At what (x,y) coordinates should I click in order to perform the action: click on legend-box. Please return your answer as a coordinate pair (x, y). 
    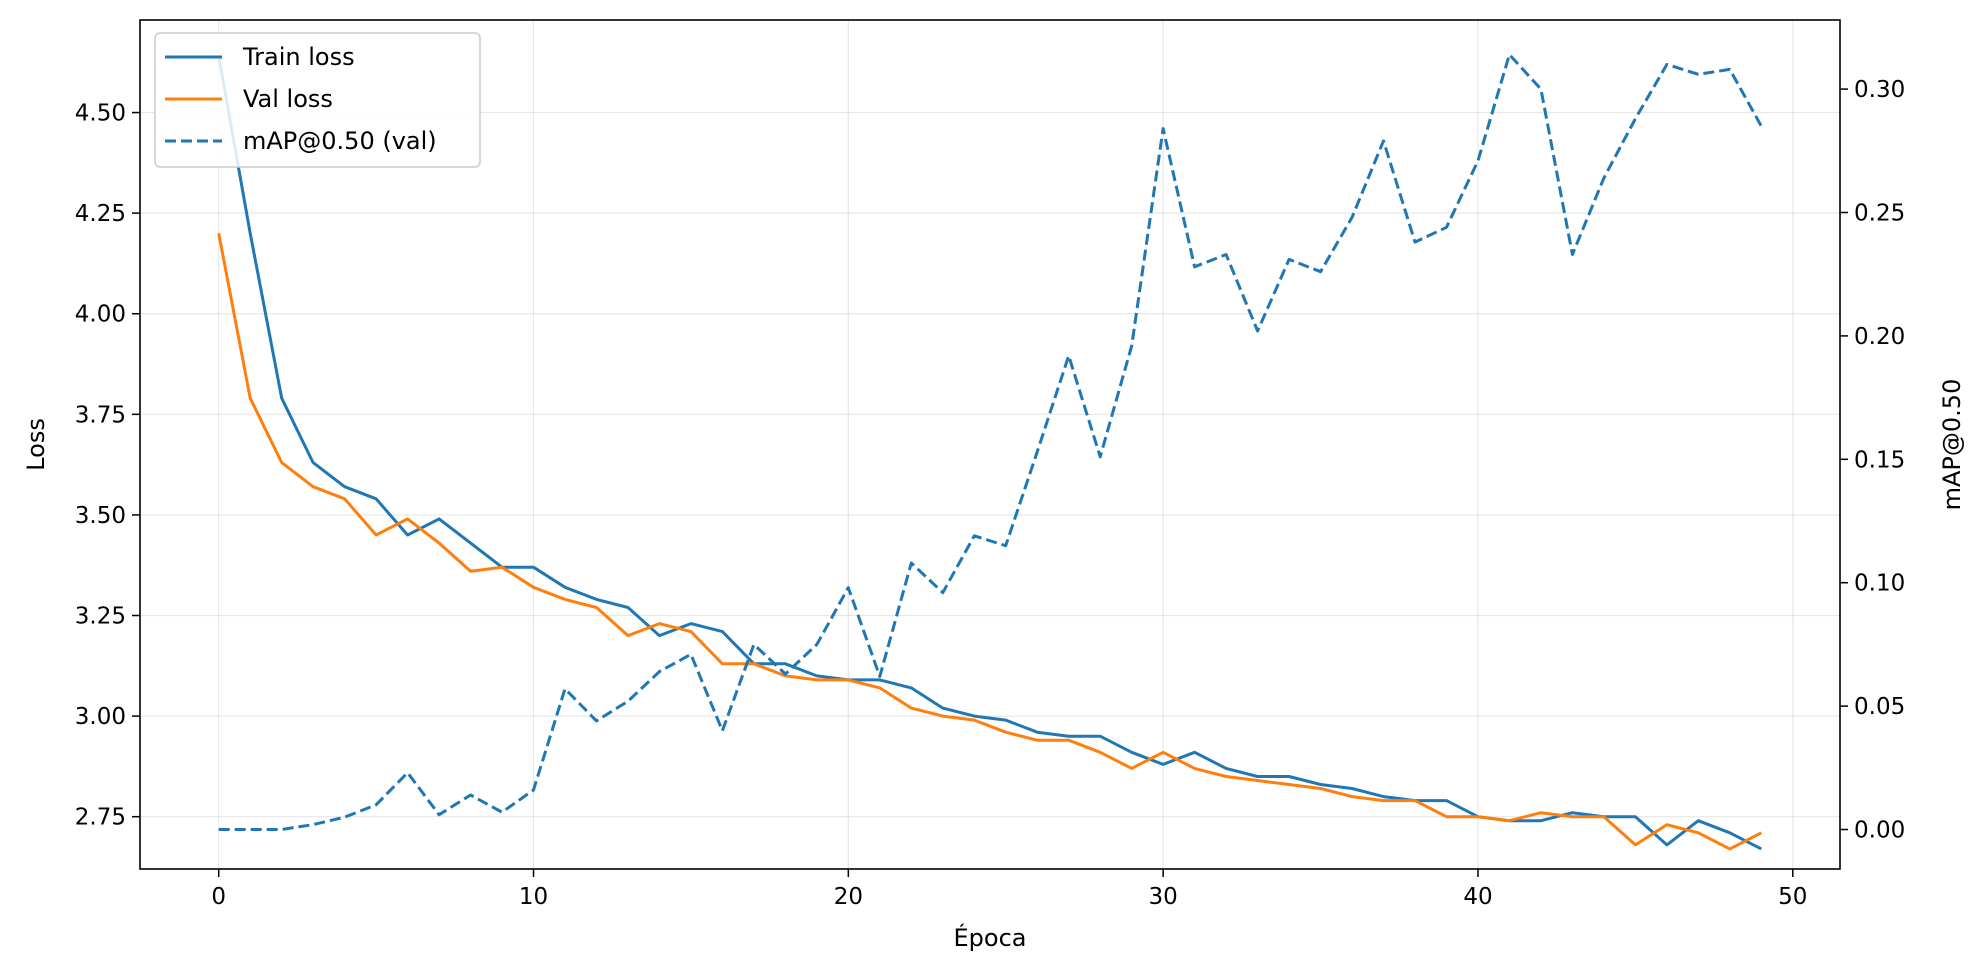
    Looking at the image, I should click on (317, 100).